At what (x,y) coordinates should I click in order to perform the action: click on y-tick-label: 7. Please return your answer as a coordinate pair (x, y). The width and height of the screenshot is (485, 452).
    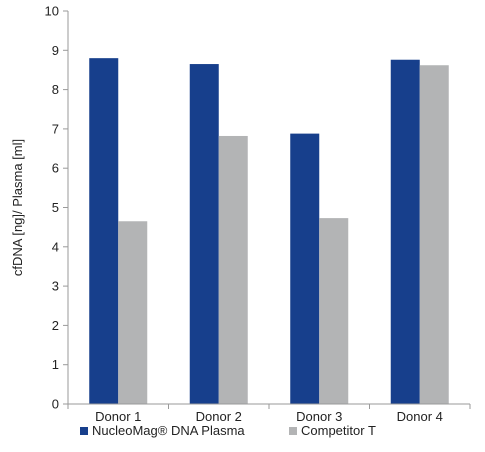
    Looking at the image, I should click on (55, 128).